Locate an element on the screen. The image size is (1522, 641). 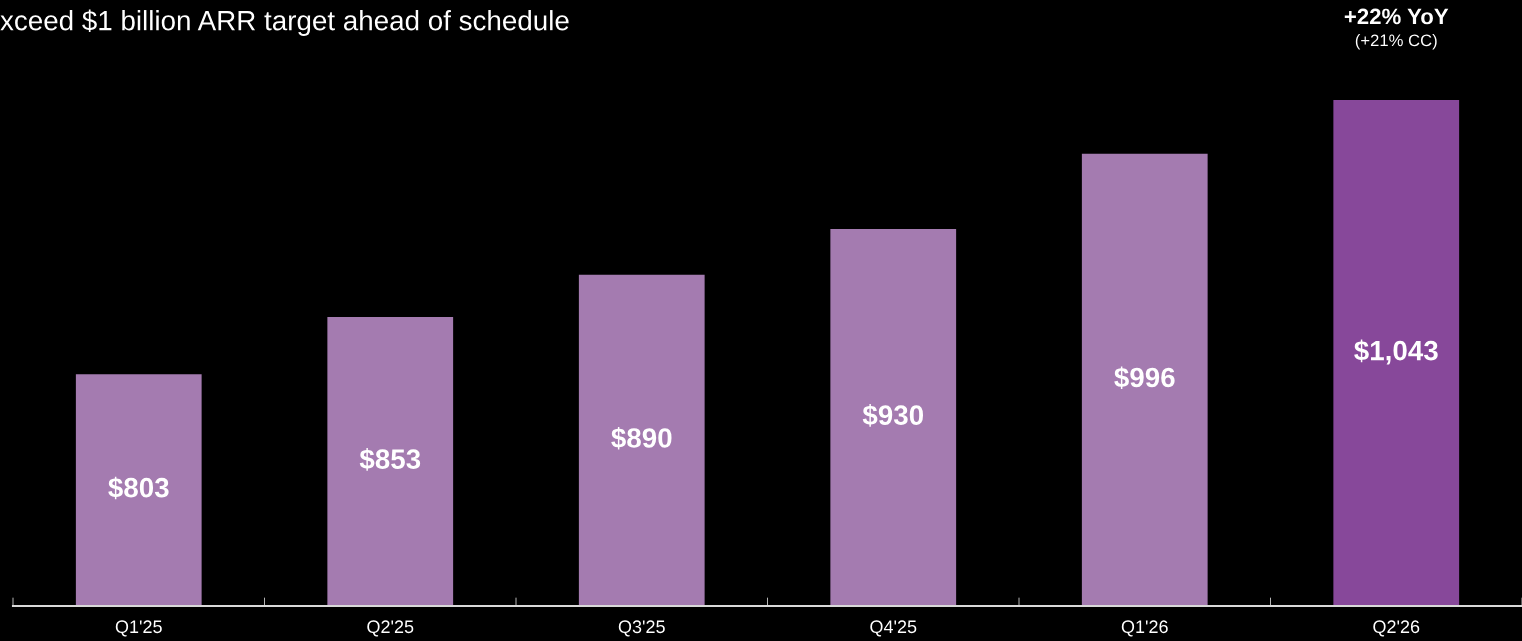
data-label: $996 is located at coordinates (1144, 378).